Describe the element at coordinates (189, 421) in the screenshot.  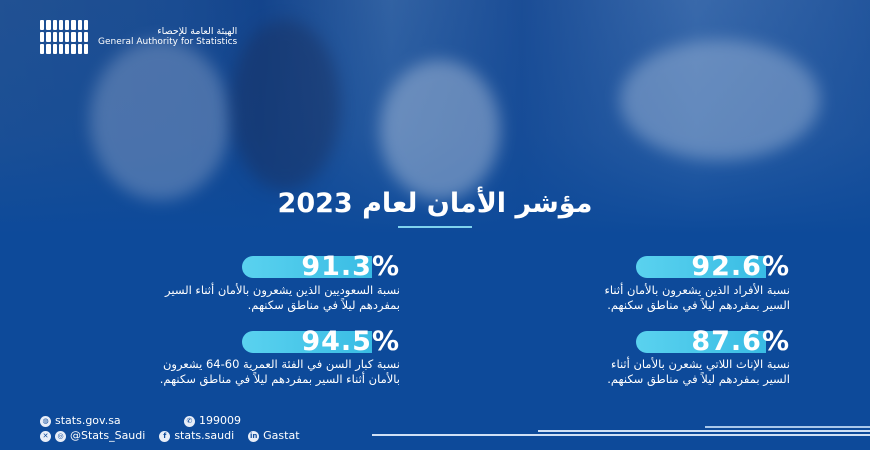
I see `phone-icon: ✆` at that location.